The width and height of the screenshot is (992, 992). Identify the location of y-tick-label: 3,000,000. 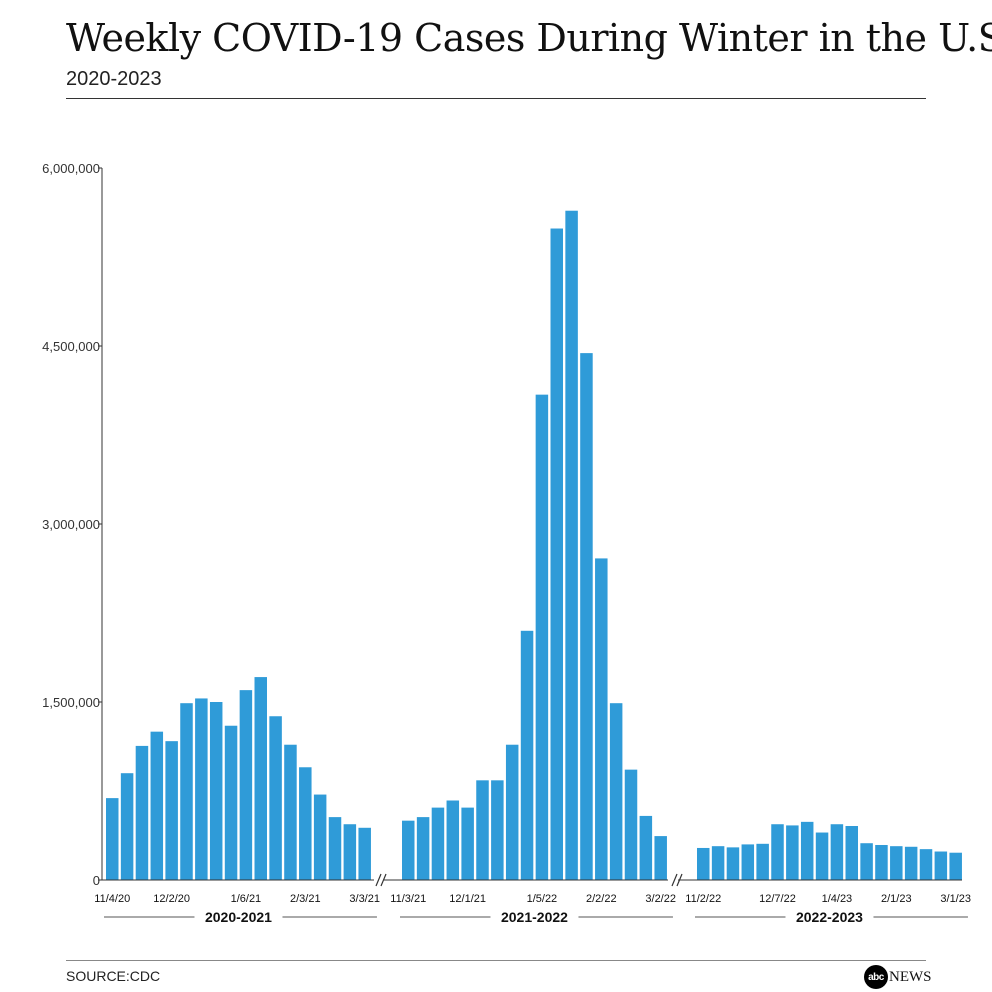
(71, 524).